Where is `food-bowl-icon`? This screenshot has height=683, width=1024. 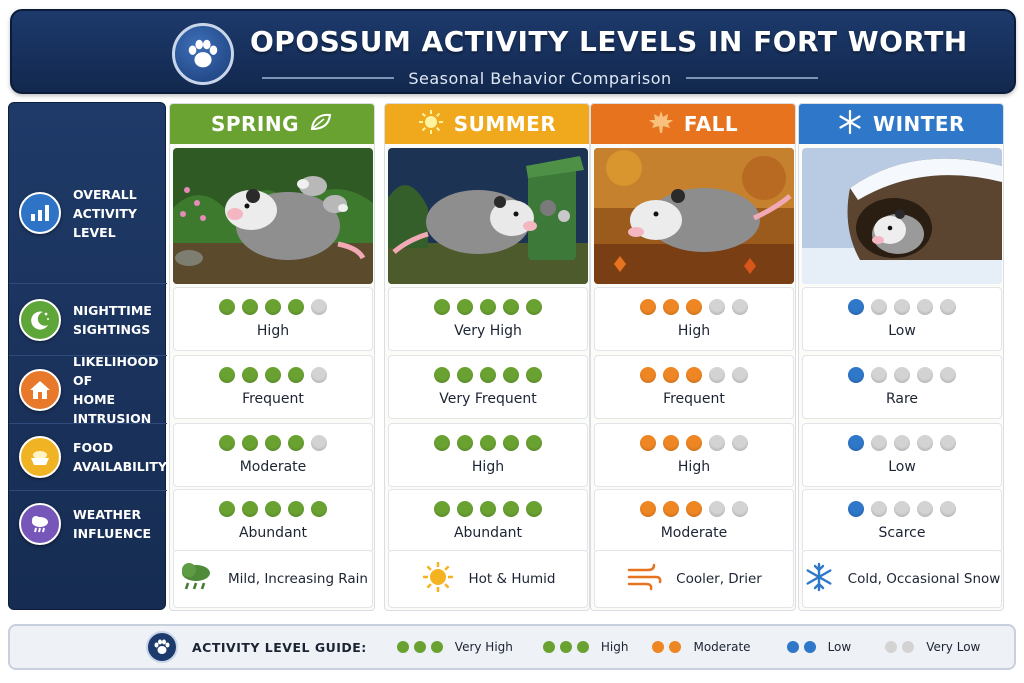
food-bowl-icon is located at coordinates (40, 457).